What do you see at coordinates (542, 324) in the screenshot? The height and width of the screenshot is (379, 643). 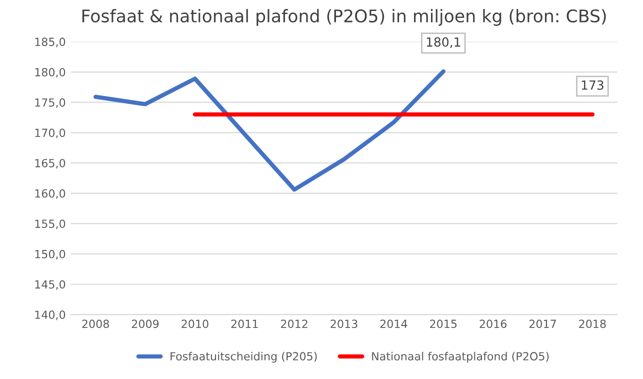 I see `x-tick-label: 2017` at bounding box center [542, 324].